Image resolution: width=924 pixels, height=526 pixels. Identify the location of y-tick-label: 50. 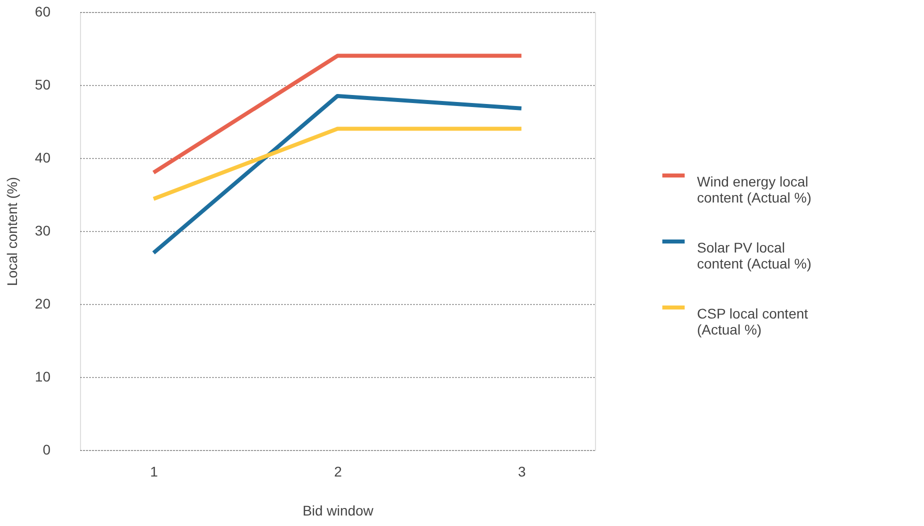
(42, 84).